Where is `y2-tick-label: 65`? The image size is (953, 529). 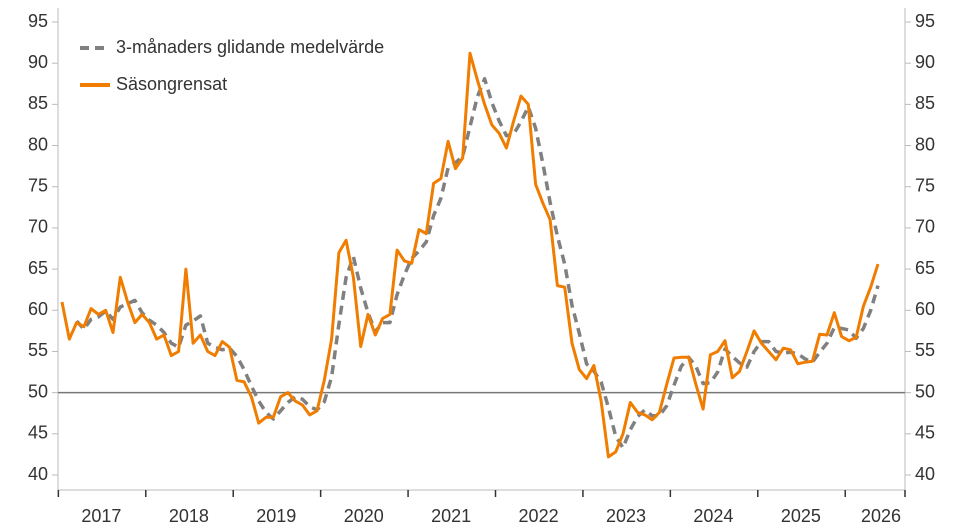
y2-tick-label: 65 is located at coordinates (925, 268).